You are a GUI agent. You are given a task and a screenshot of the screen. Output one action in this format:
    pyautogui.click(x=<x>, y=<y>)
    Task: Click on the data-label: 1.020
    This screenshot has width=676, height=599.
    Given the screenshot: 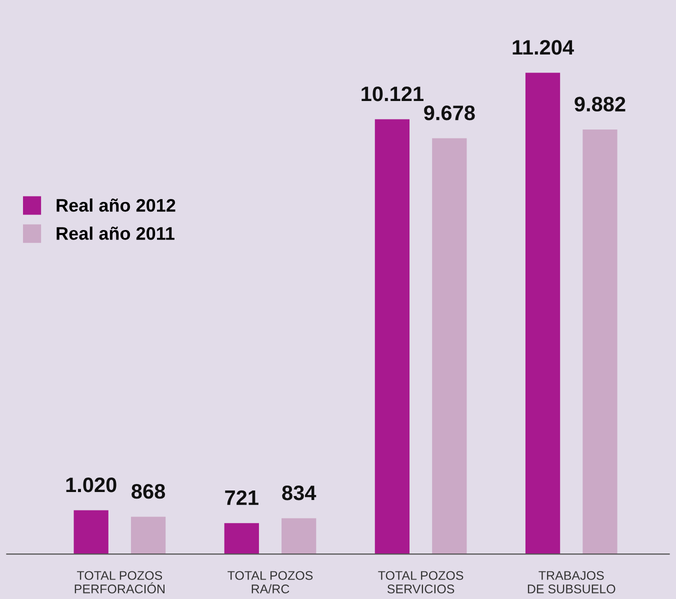 What is the action you would take?
    pyautogui.click(x=91, y=484)
    